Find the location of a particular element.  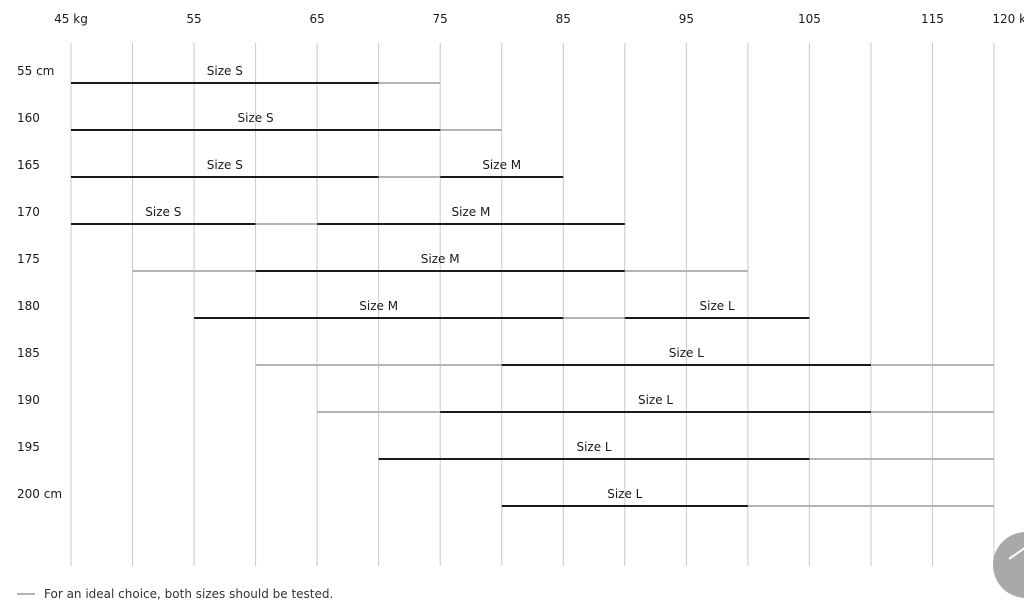

row-label: 185 is located at coordinates (28, 353).